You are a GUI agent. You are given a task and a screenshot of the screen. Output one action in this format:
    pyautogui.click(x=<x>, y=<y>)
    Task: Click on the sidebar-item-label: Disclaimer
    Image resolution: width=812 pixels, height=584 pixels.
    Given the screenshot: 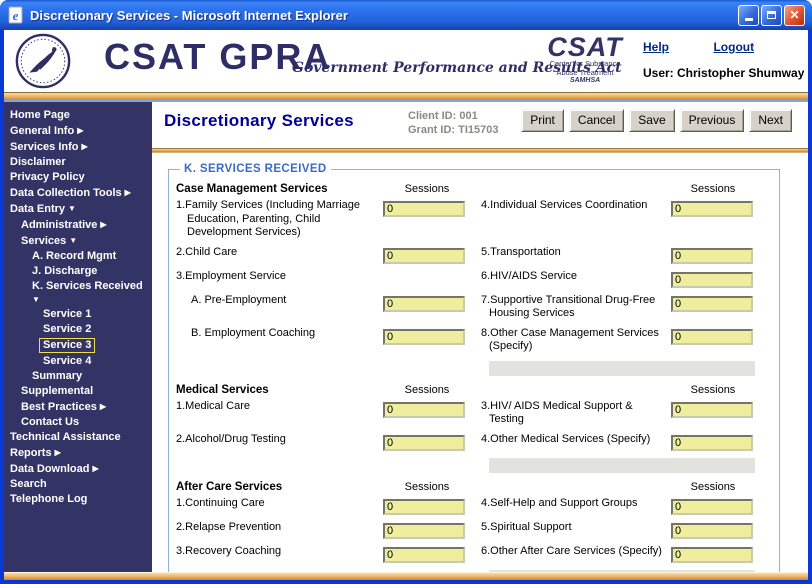 What is the action you would take?
    pyautogui.click(x=38, y=162)
    